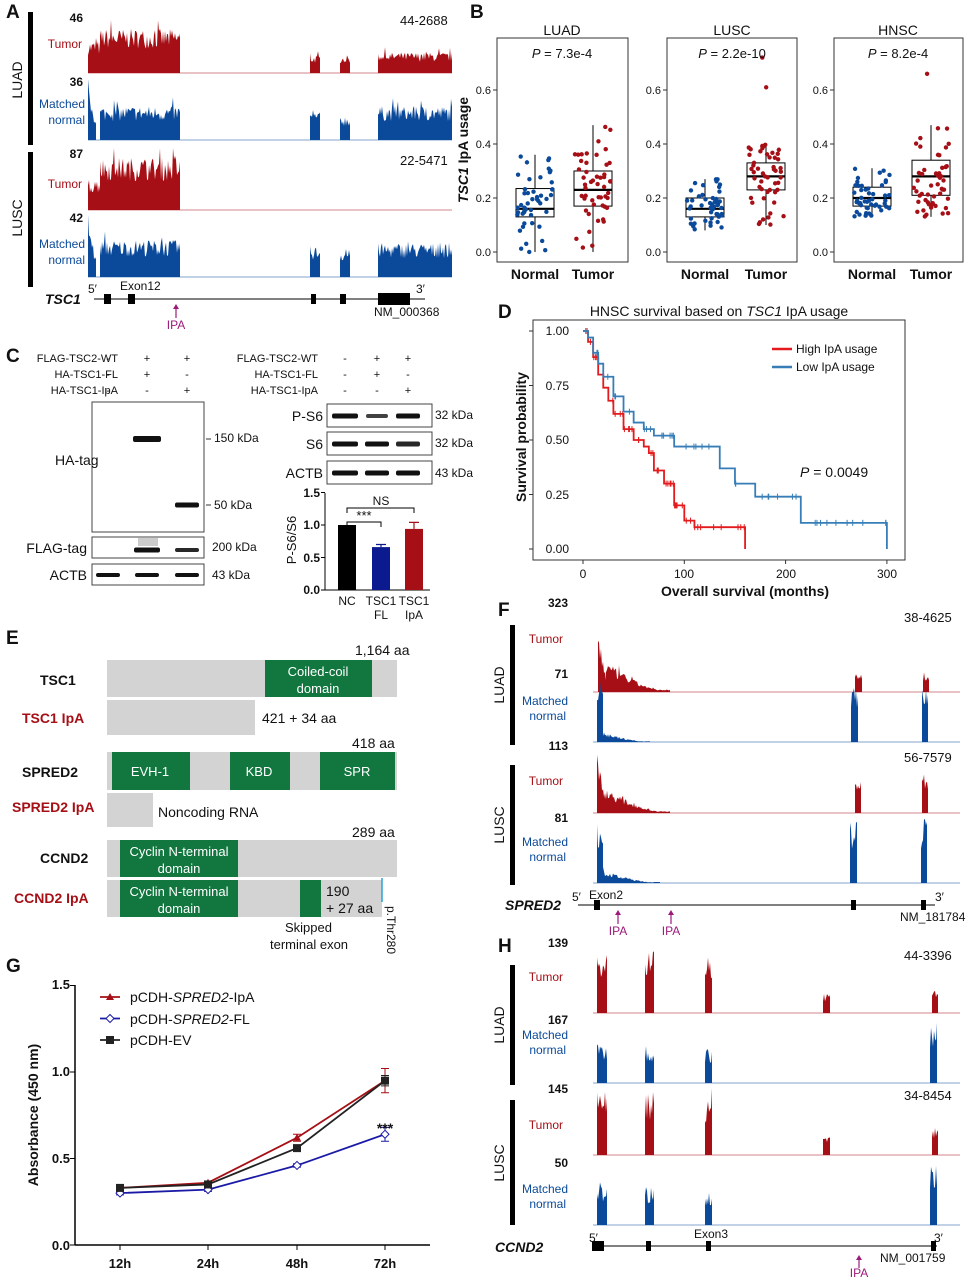 The height and width of the screenshot is (1280, 970). What do you see at coordinates (63, 299) in the screenshot?
I see `gene-name: TSC1` at bounding box center [63, 299].